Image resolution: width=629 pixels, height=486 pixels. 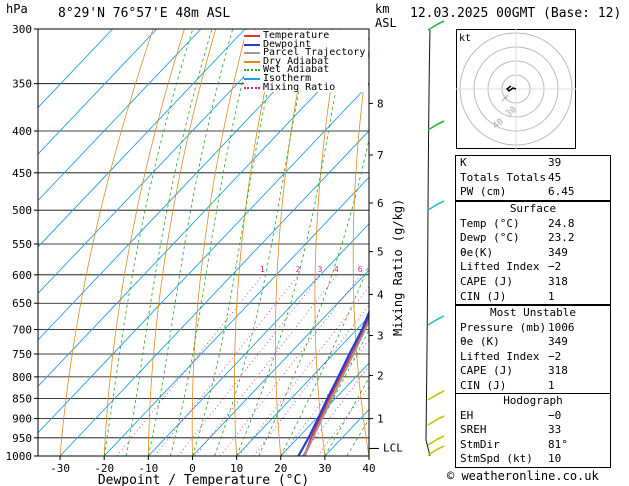 I want to click on row-value: 6.45, so click(x=561, y=192).